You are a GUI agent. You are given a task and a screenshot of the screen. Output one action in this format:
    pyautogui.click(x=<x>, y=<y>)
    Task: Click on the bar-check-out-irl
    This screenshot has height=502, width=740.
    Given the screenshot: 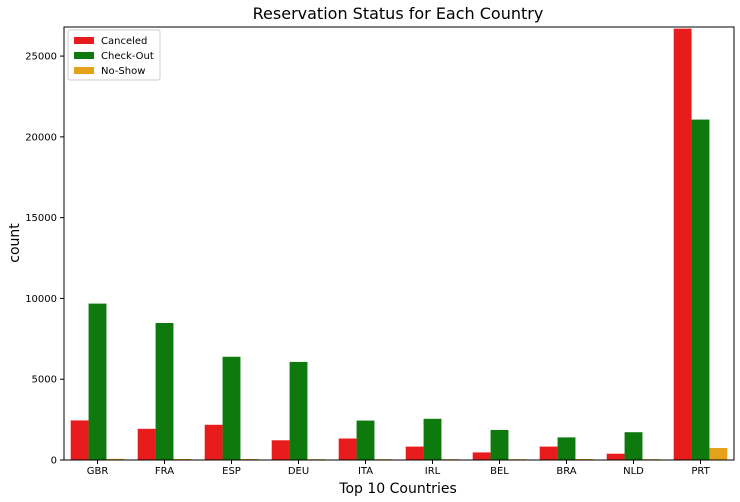 What is the action you would take?
    pyautogui.click(x=432, y=439)
    